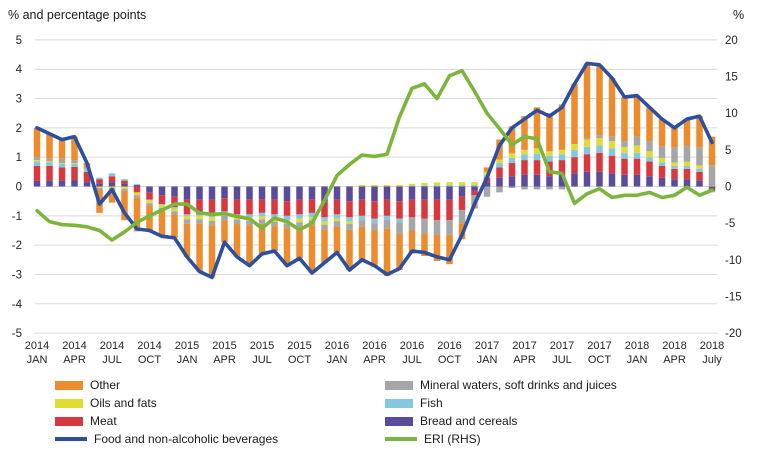 This screenshot has width=783, height=454. I want to click on svg-text: 0, so click(728, 188).